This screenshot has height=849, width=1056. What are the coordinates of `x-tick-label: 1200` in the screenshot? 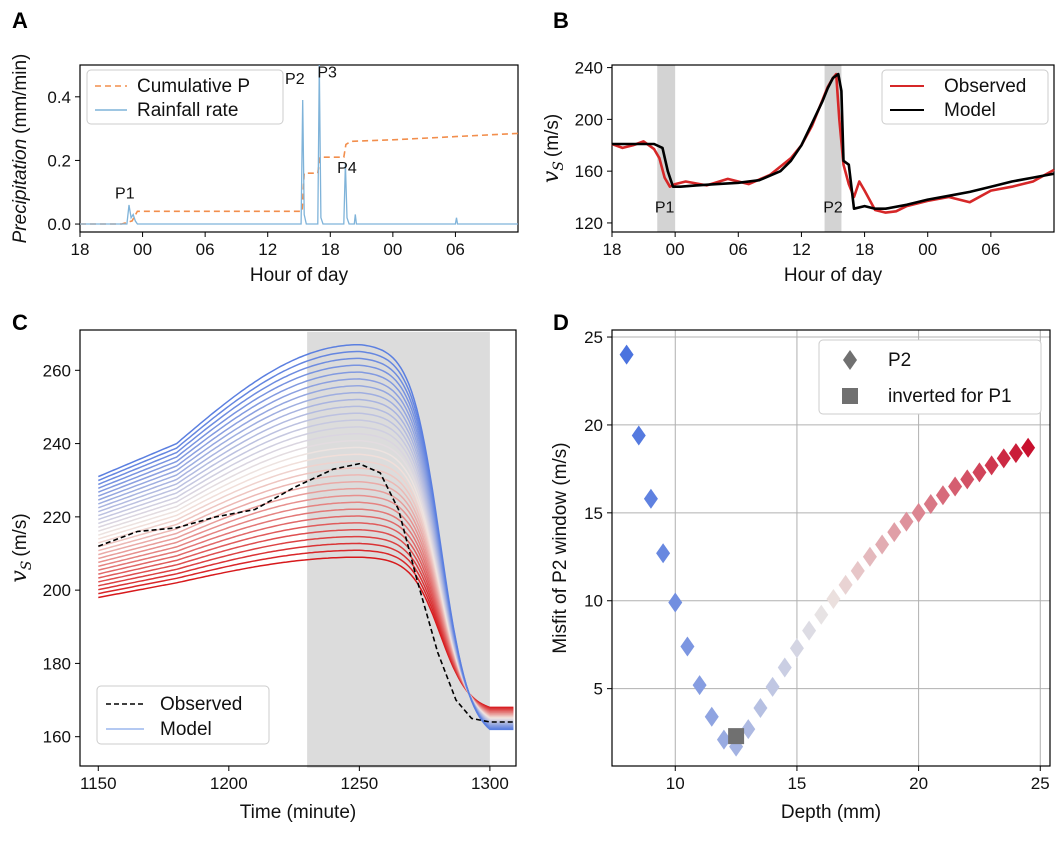 It's located at (229, 783).